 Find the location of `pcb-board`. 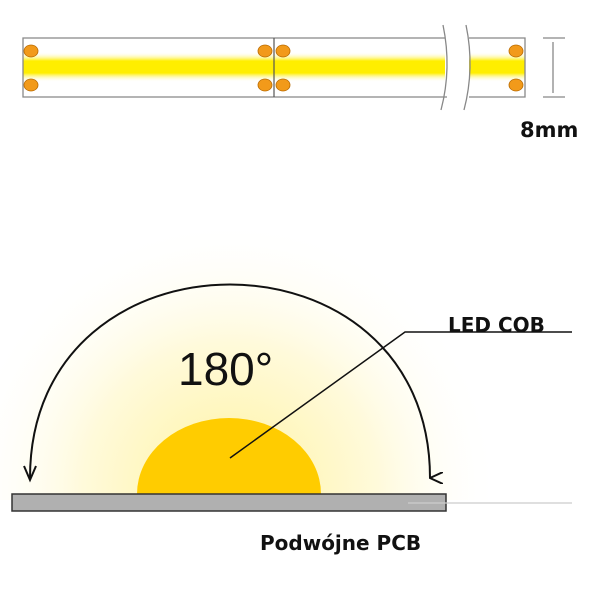

pcb-board is located at coordinates (229, 502).